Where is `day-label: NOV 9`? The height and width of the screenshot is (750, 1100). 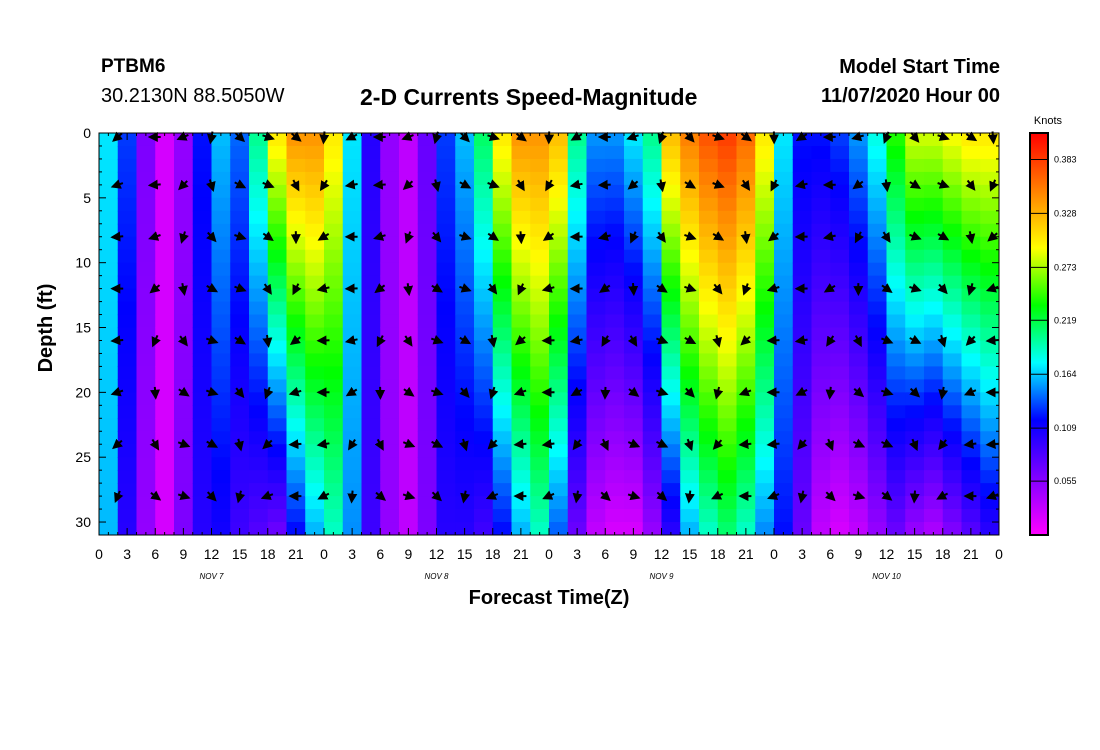 day-label: NOV 9 is located at coordinates (661, 576).